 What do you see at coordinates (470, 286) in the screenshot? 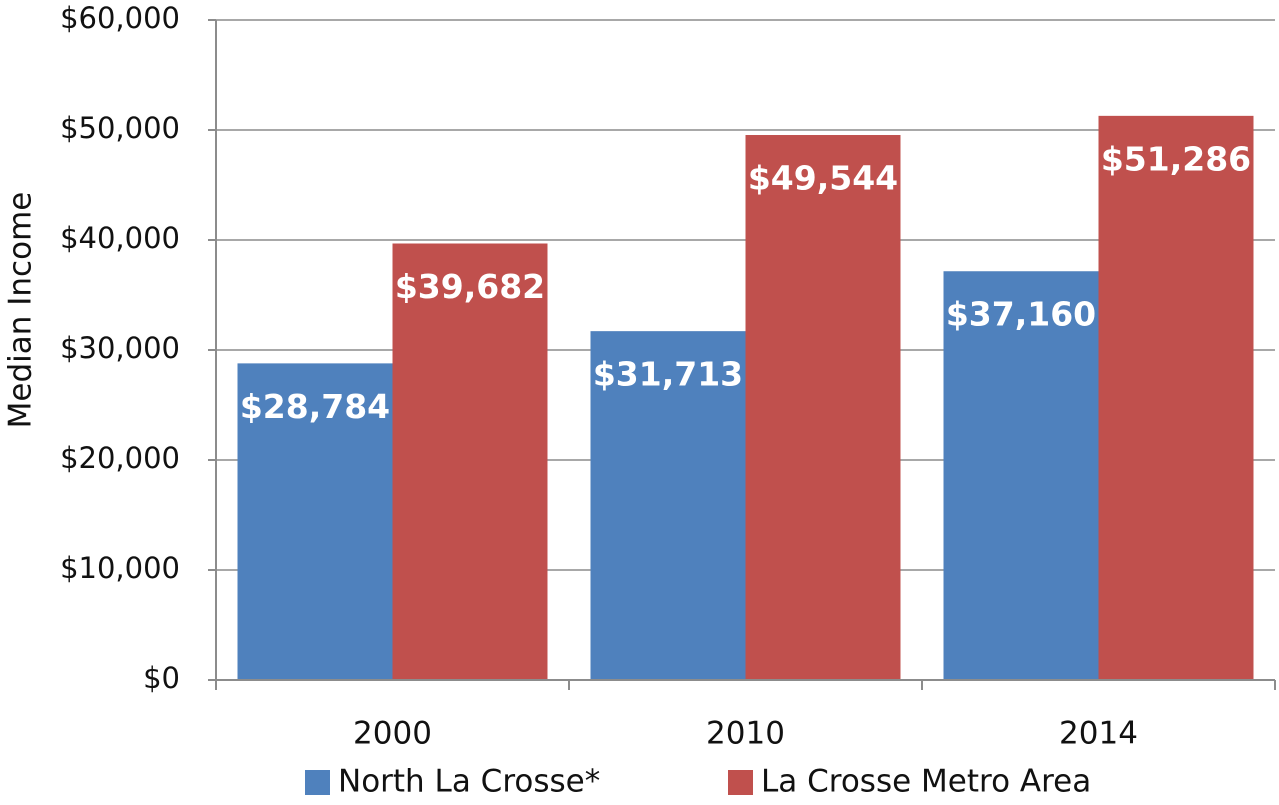
I see `value-label: $39,682` at bounding box center [470, 286].